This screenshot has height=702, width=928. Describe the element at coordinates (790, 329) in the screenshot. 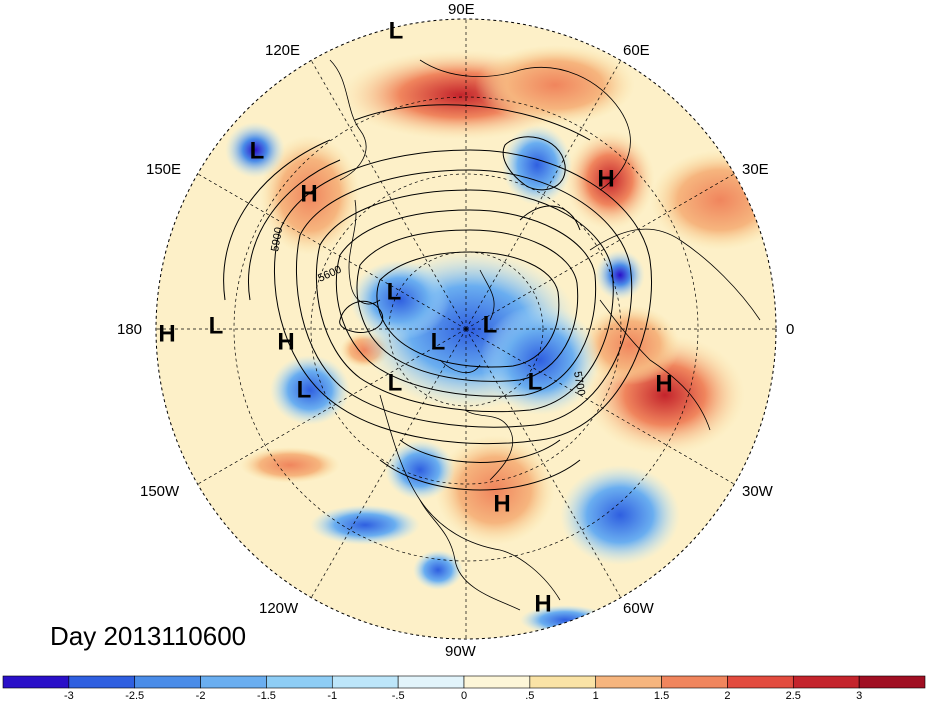

I see `lon-label-0: 0` at that location.